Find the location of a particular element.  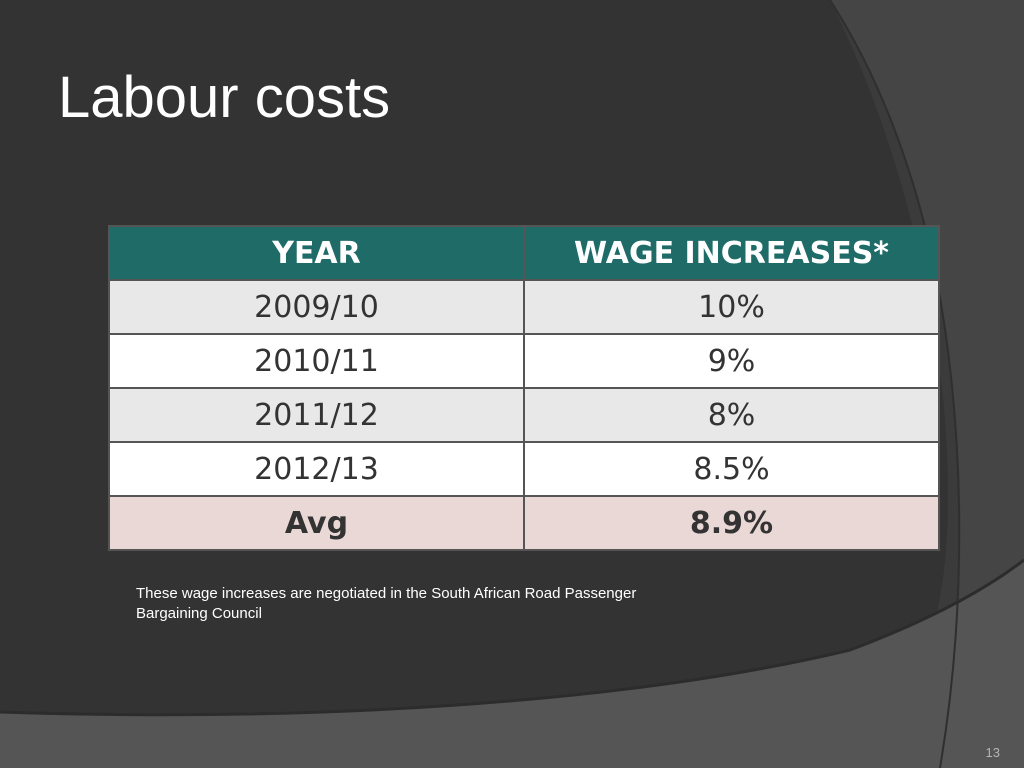

column-header-wage-increases: WAGE INCREASES* is located at coordinates (731, 253).